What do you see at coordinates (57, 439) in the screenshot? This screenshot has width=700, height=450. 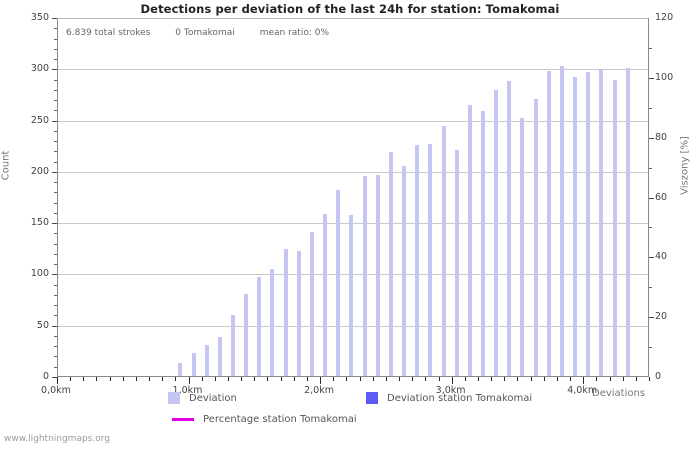 I see `watermark: www.lightningmaps.org` at bounding box center [57, 439].